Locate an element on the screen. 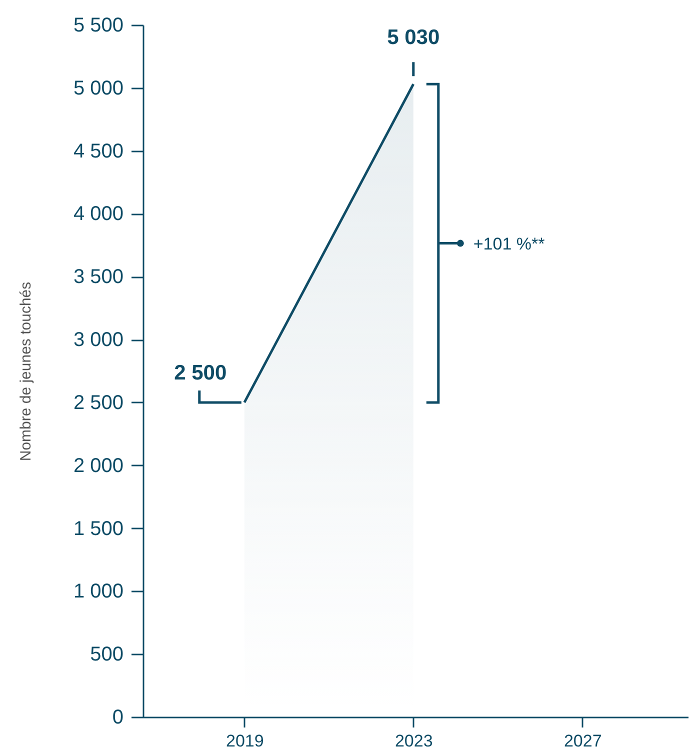 The height and width of the screenshot is (753, 698). x-tick-label: 2027 is located at coordinates (583, 741).